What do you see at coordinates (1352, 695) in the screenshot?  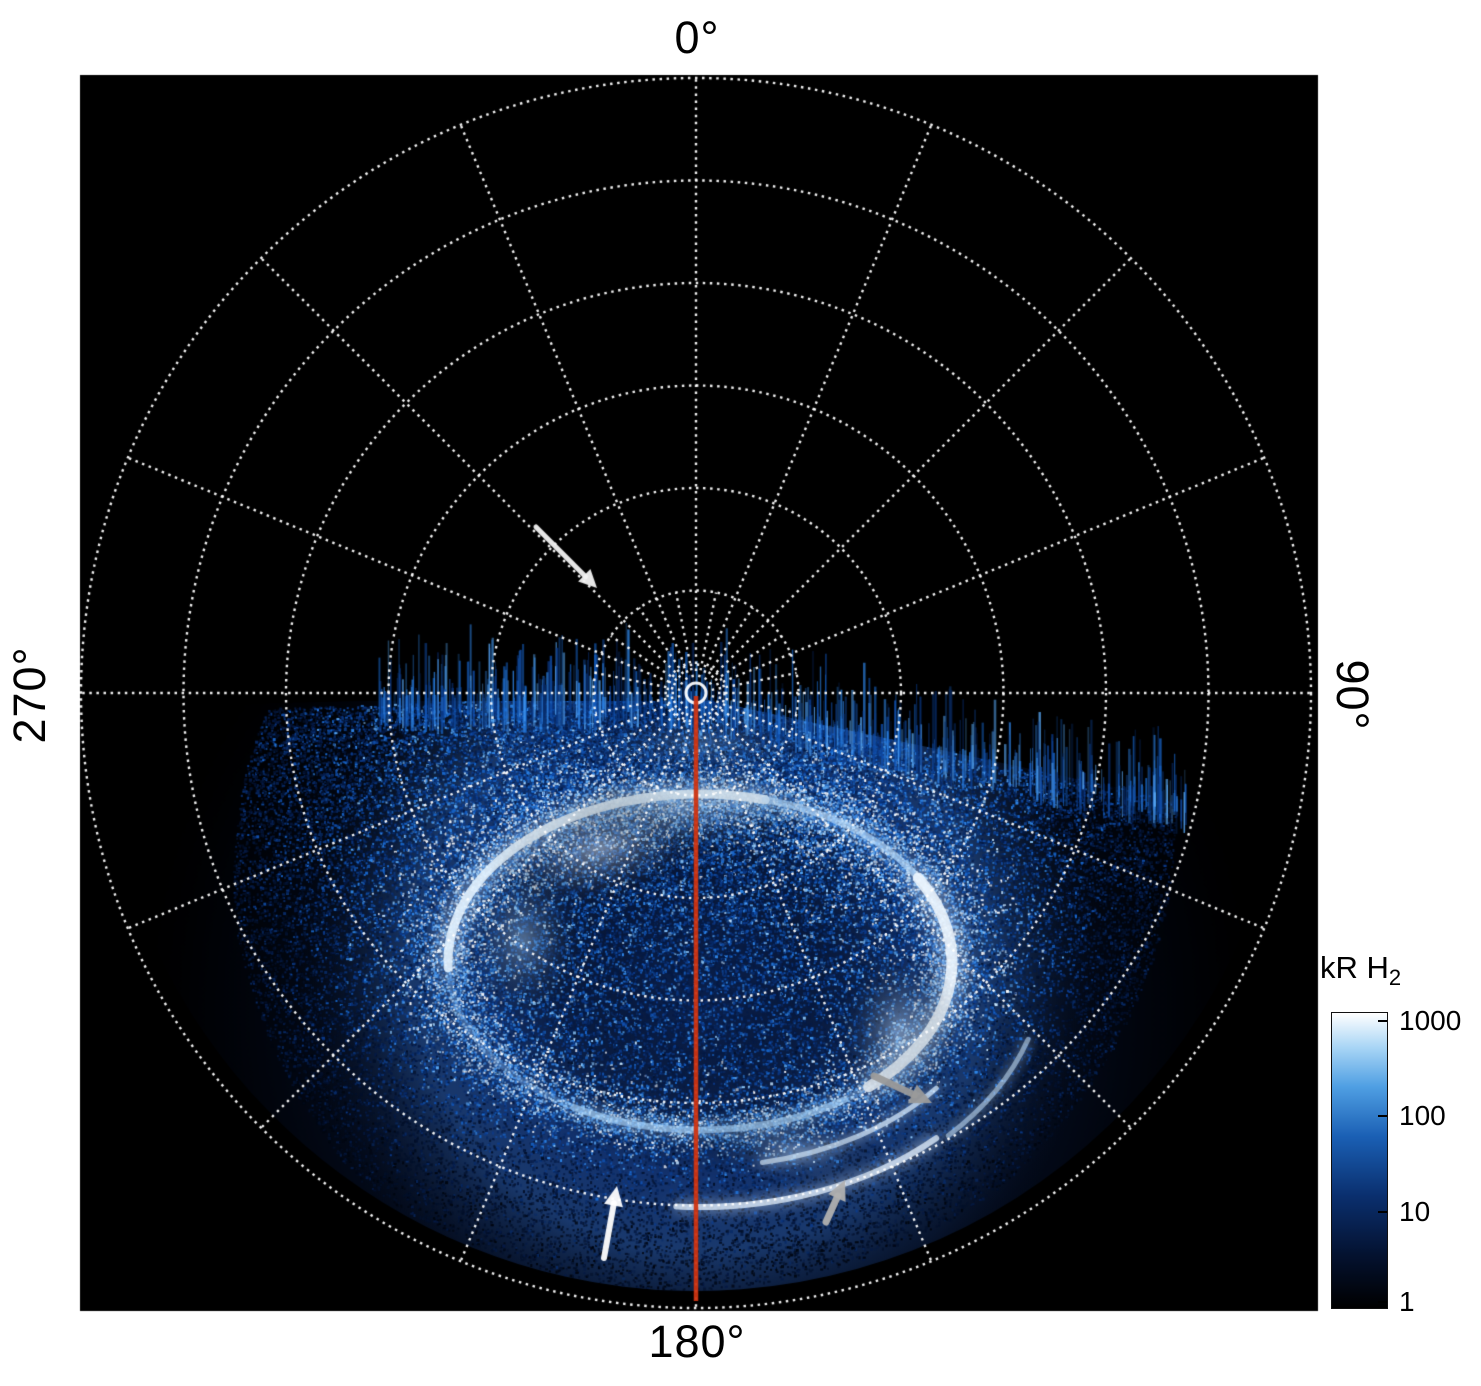 I see `angle-label-90: 90°` at bounding box center [1352, 695].